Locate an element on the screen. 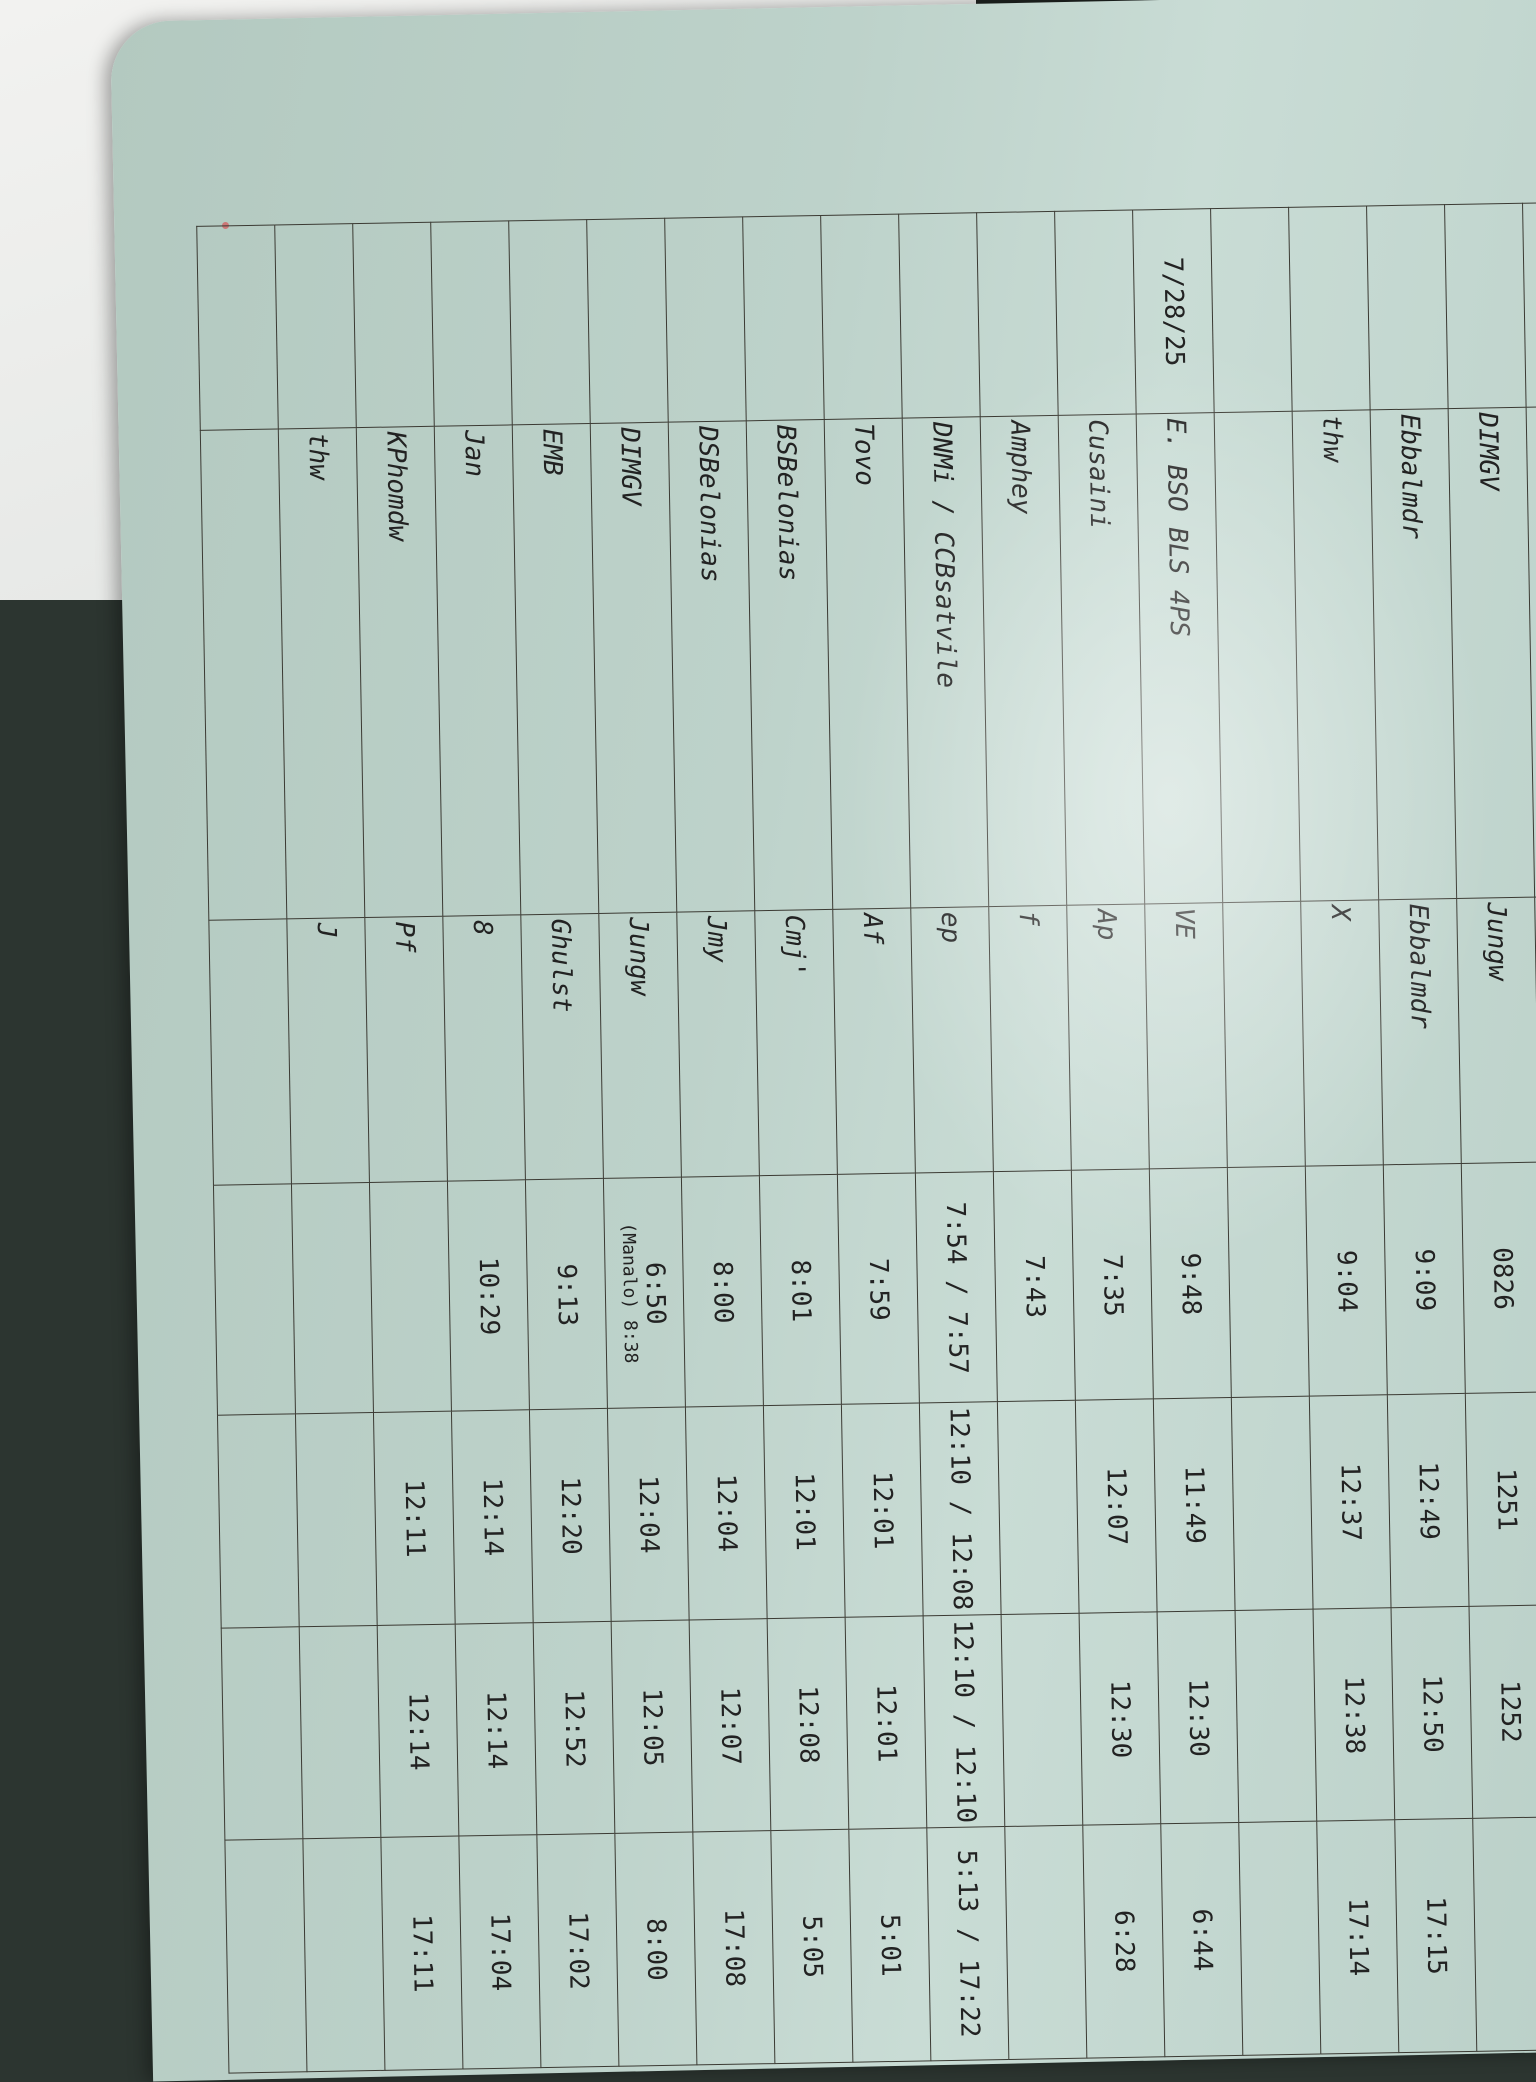  name-text: Tovo is located at coordinates (864, 454).